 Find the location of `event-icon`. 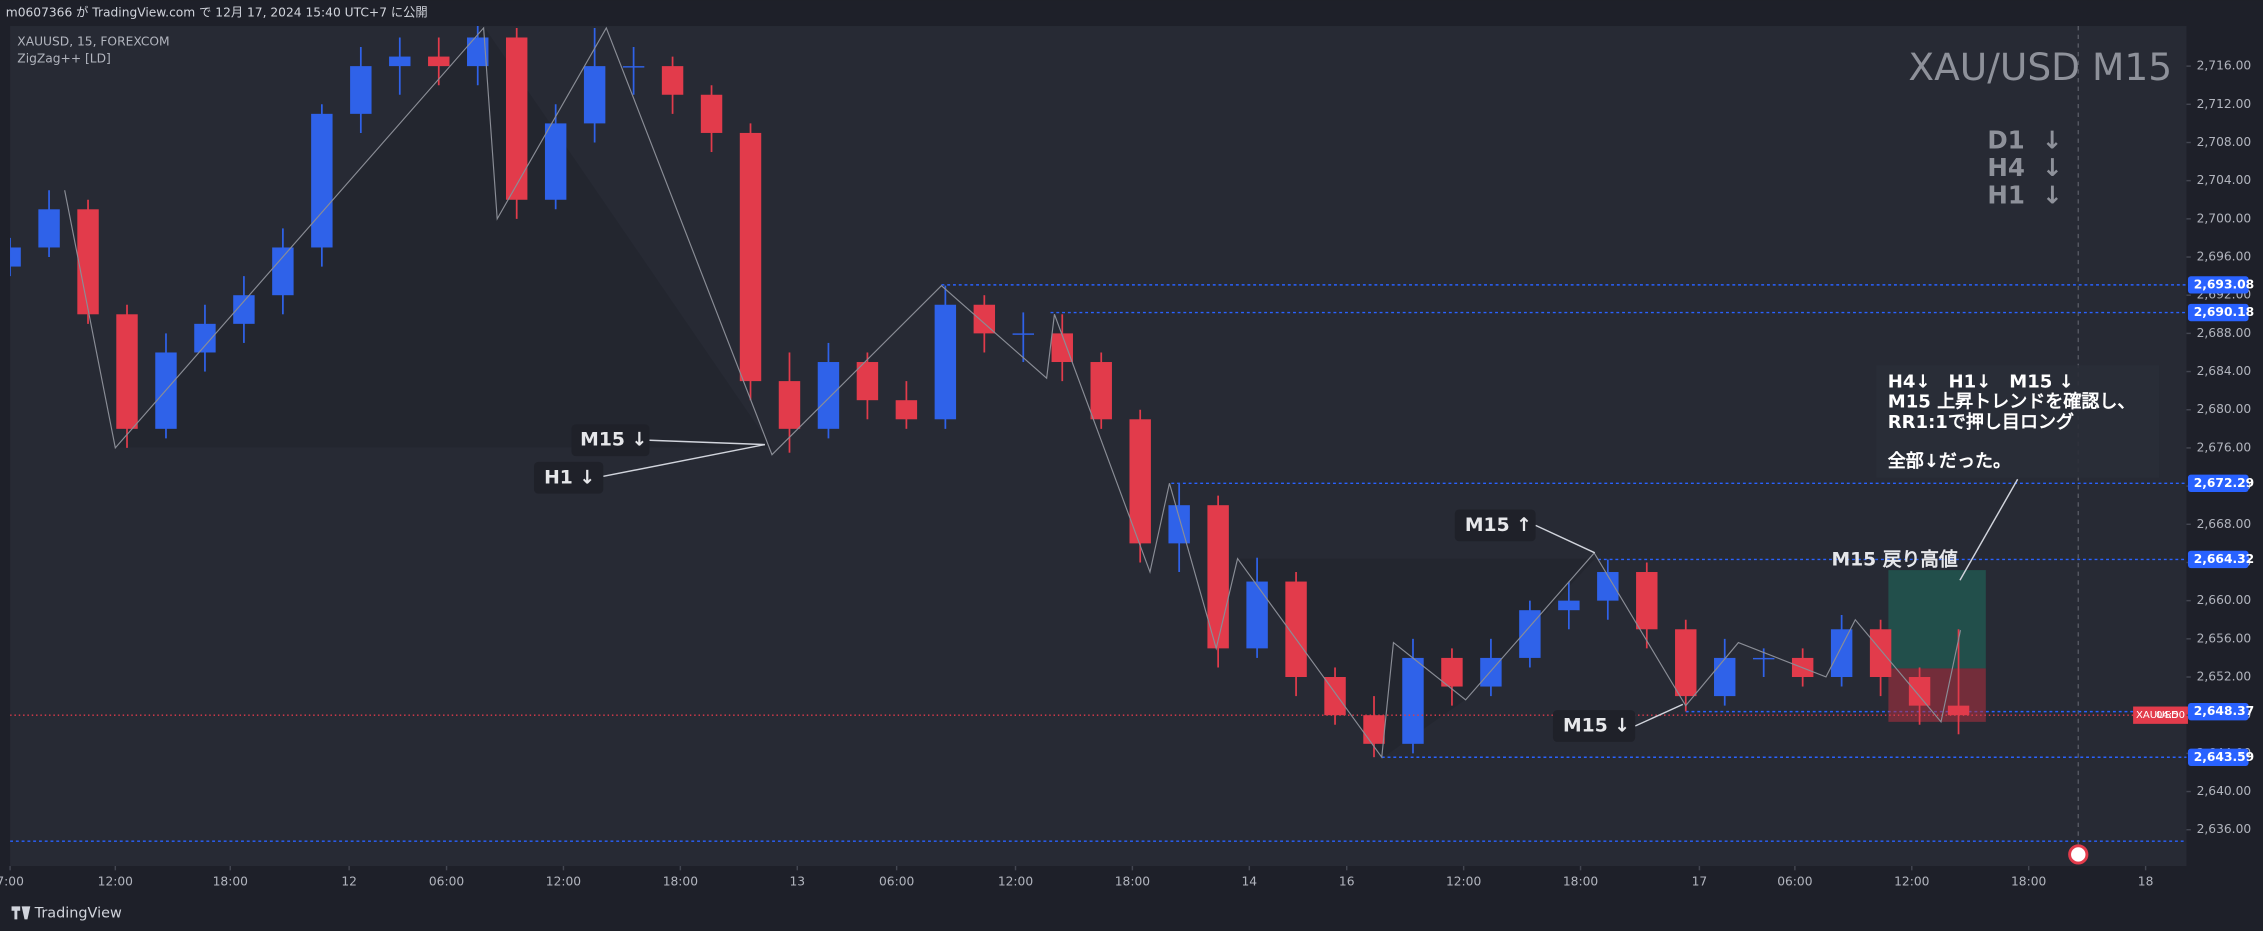

event-icon is located at coordinates (2078, 854).